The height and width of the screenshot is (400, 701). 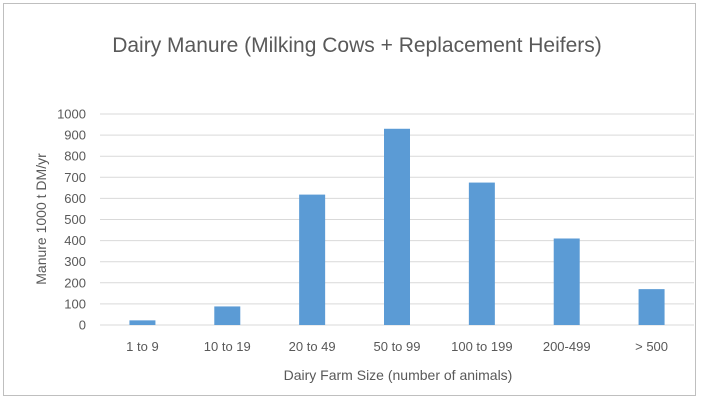 I want to click on x-tick-label: 20 to 49, so click(x=312, y=346).